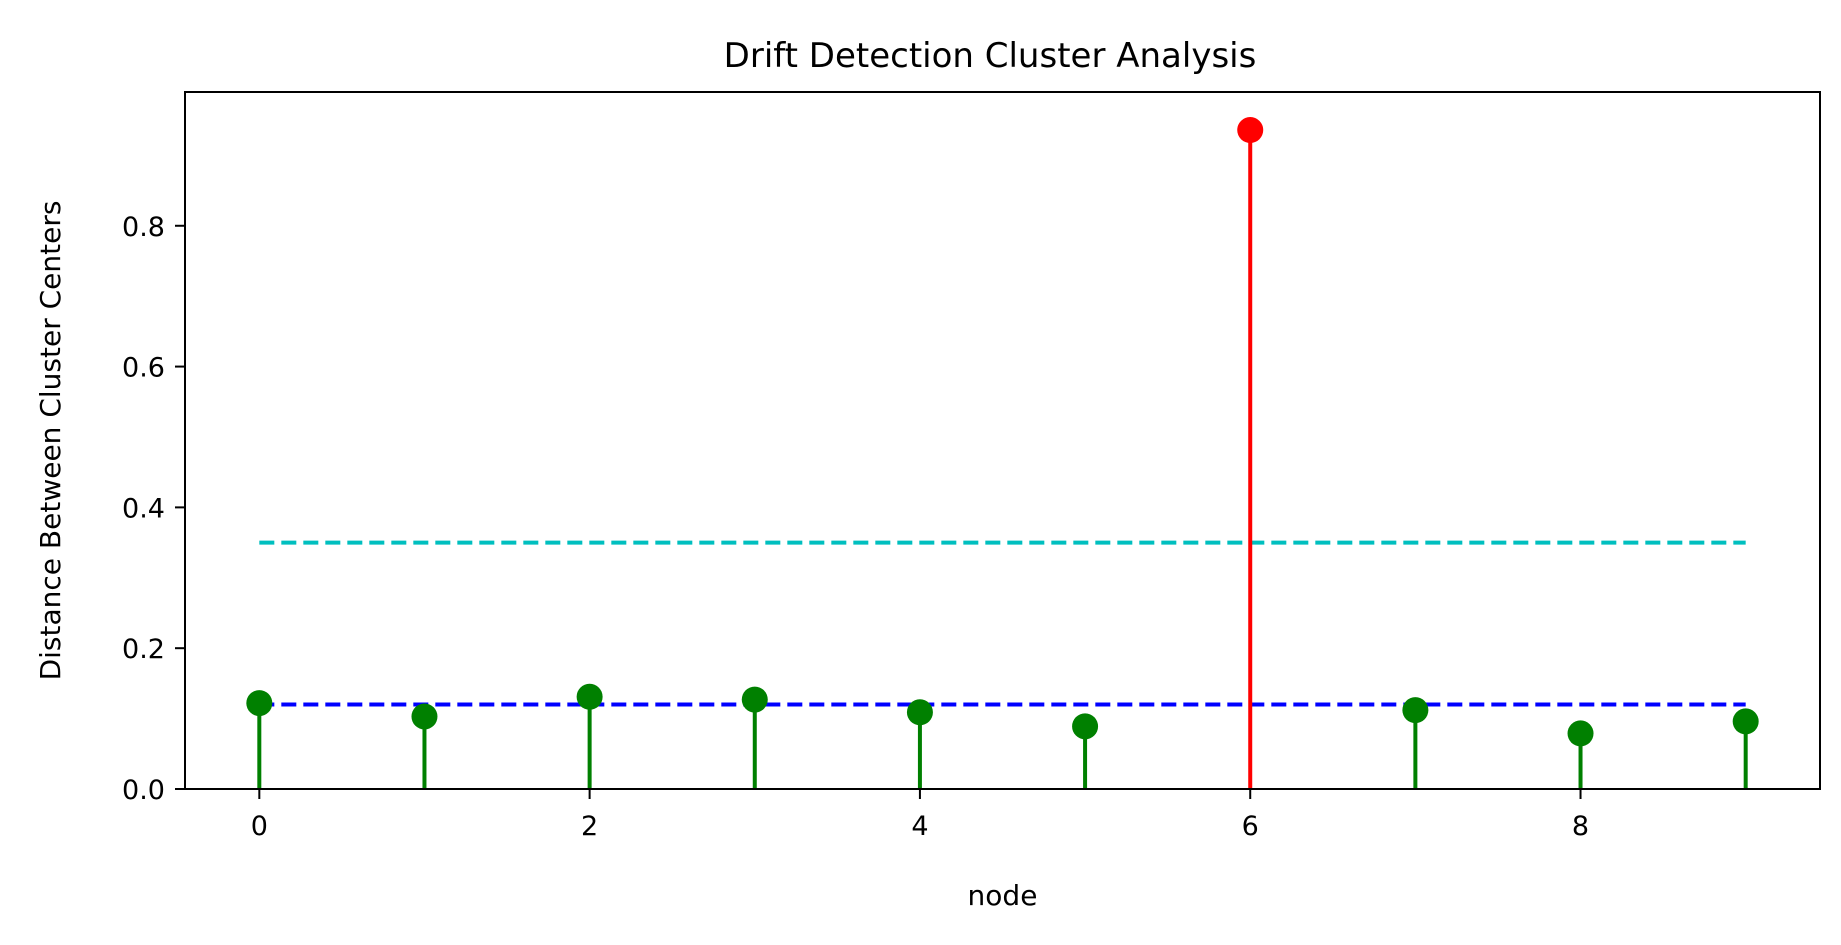 The height and width of the screenshot is (945, 1841). Describe the element at coordinates (50, 441) in the screenshot. I see `y-axis-label: Distance Between Cluster Centers` at that location.